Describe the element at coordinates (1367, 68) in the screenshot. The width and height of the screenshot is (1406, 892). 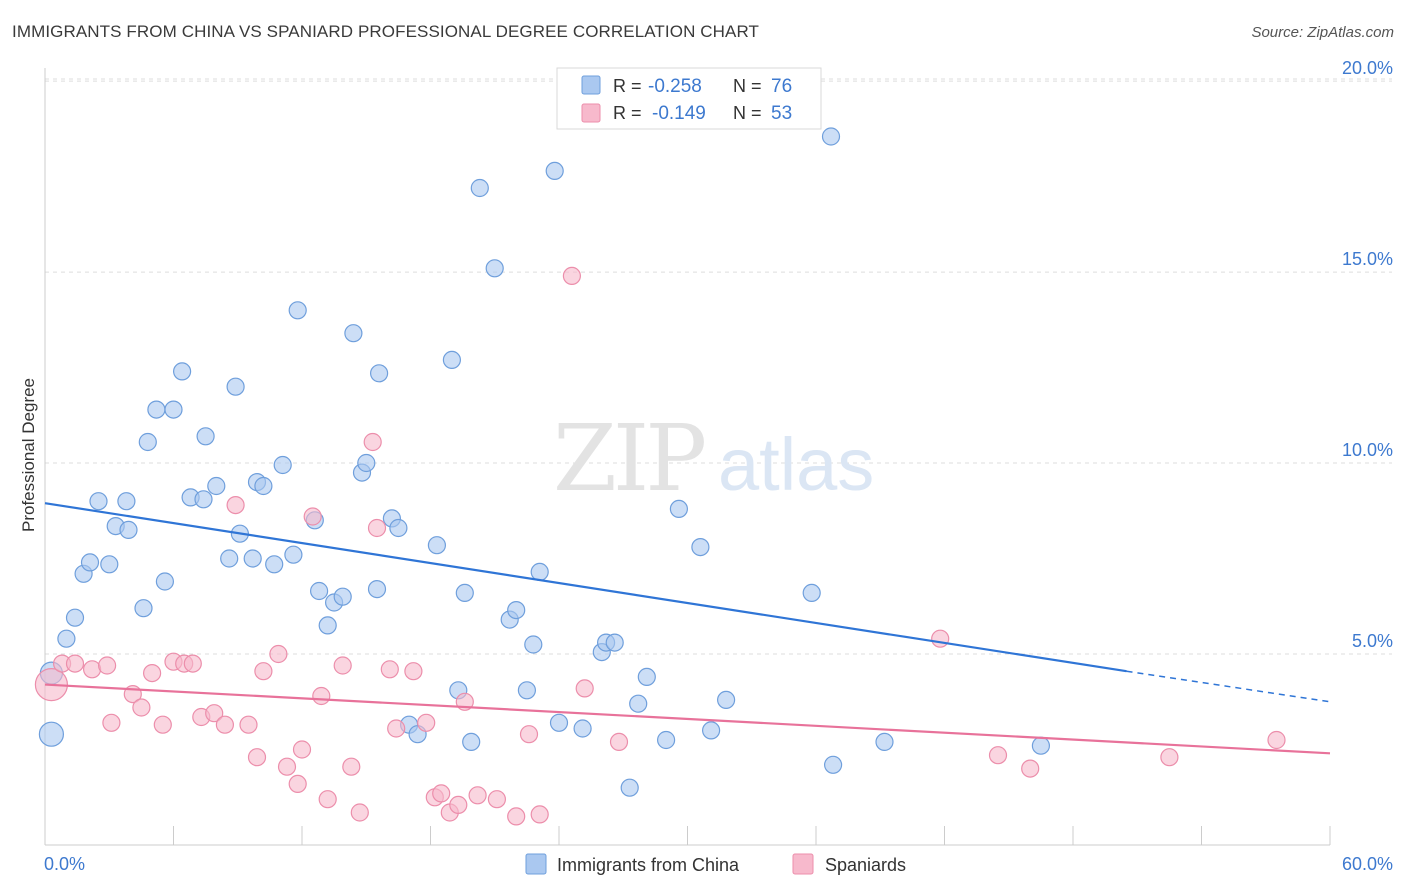
I see `y-tick-label: 20.0%` at that location.